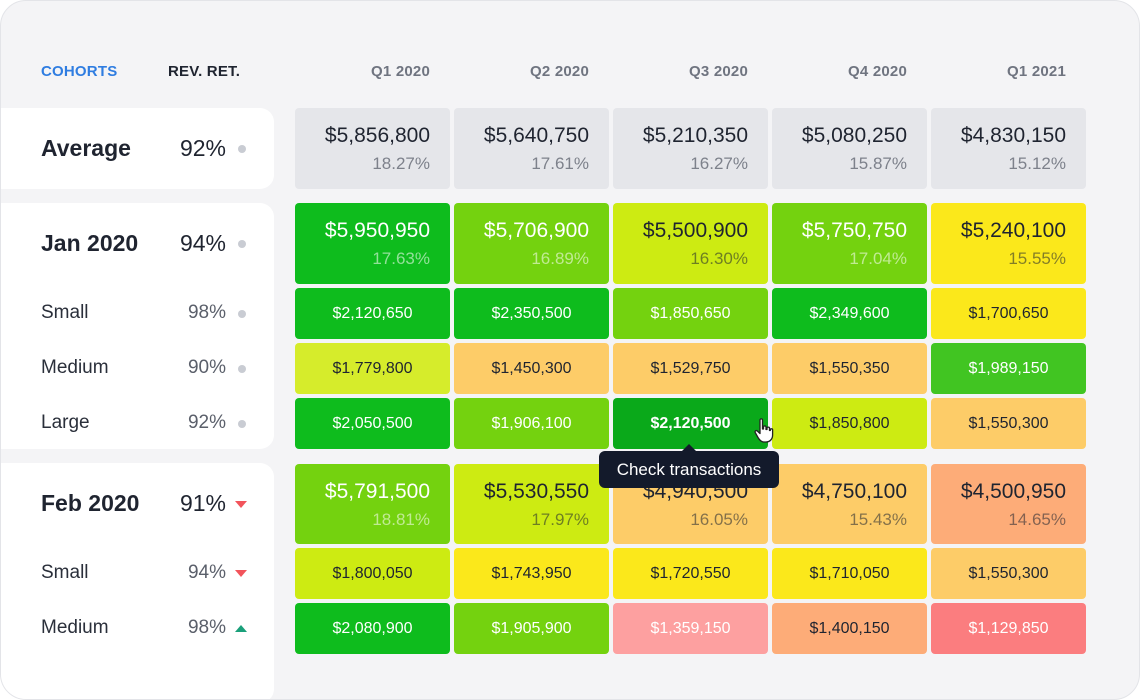  I want to click on heatmap-cell-hovered: $2,120,500, so click(690, 423).